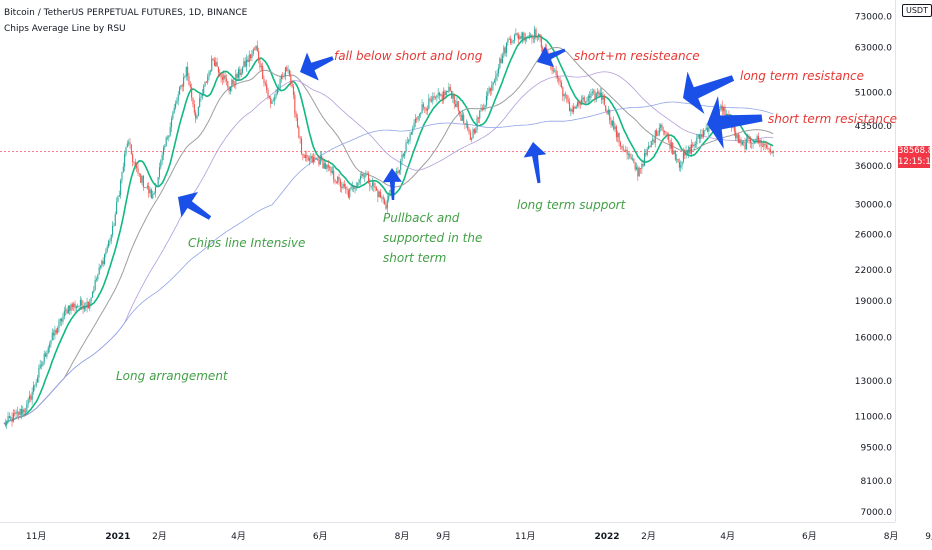  What do you see at coordinates (877, 482) in the screenshot?
I see `y-tick-label: 8100.0` at bounding box center [877, 482].